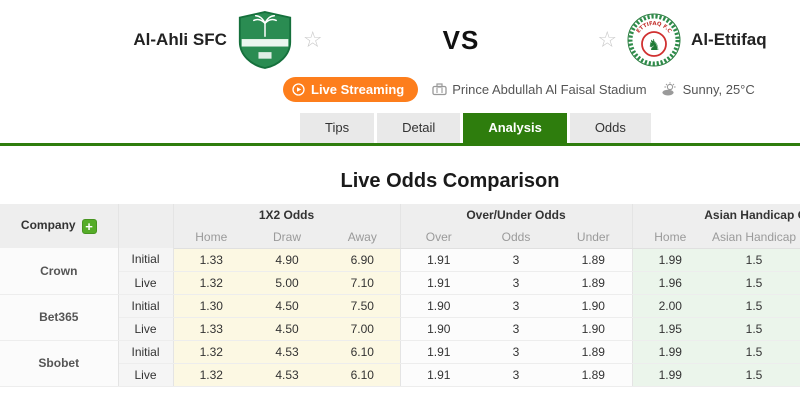  Describe the element at coordinates (363, 237) in the screenshot. I see `col-header-away: Away` at that location.